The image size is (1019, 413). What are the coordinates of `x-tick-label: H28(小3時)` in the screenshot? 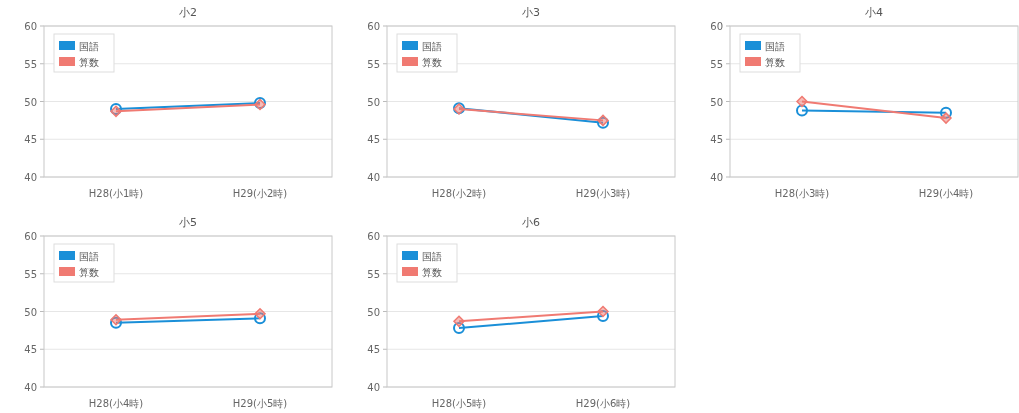 It's located at (802, 193).